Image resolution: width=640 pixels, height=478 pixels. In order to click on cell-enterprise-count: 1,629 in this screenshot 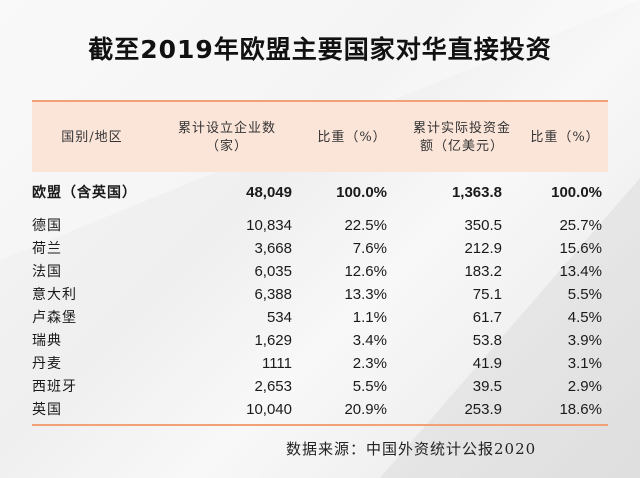, I will do `click(273, 340)`.